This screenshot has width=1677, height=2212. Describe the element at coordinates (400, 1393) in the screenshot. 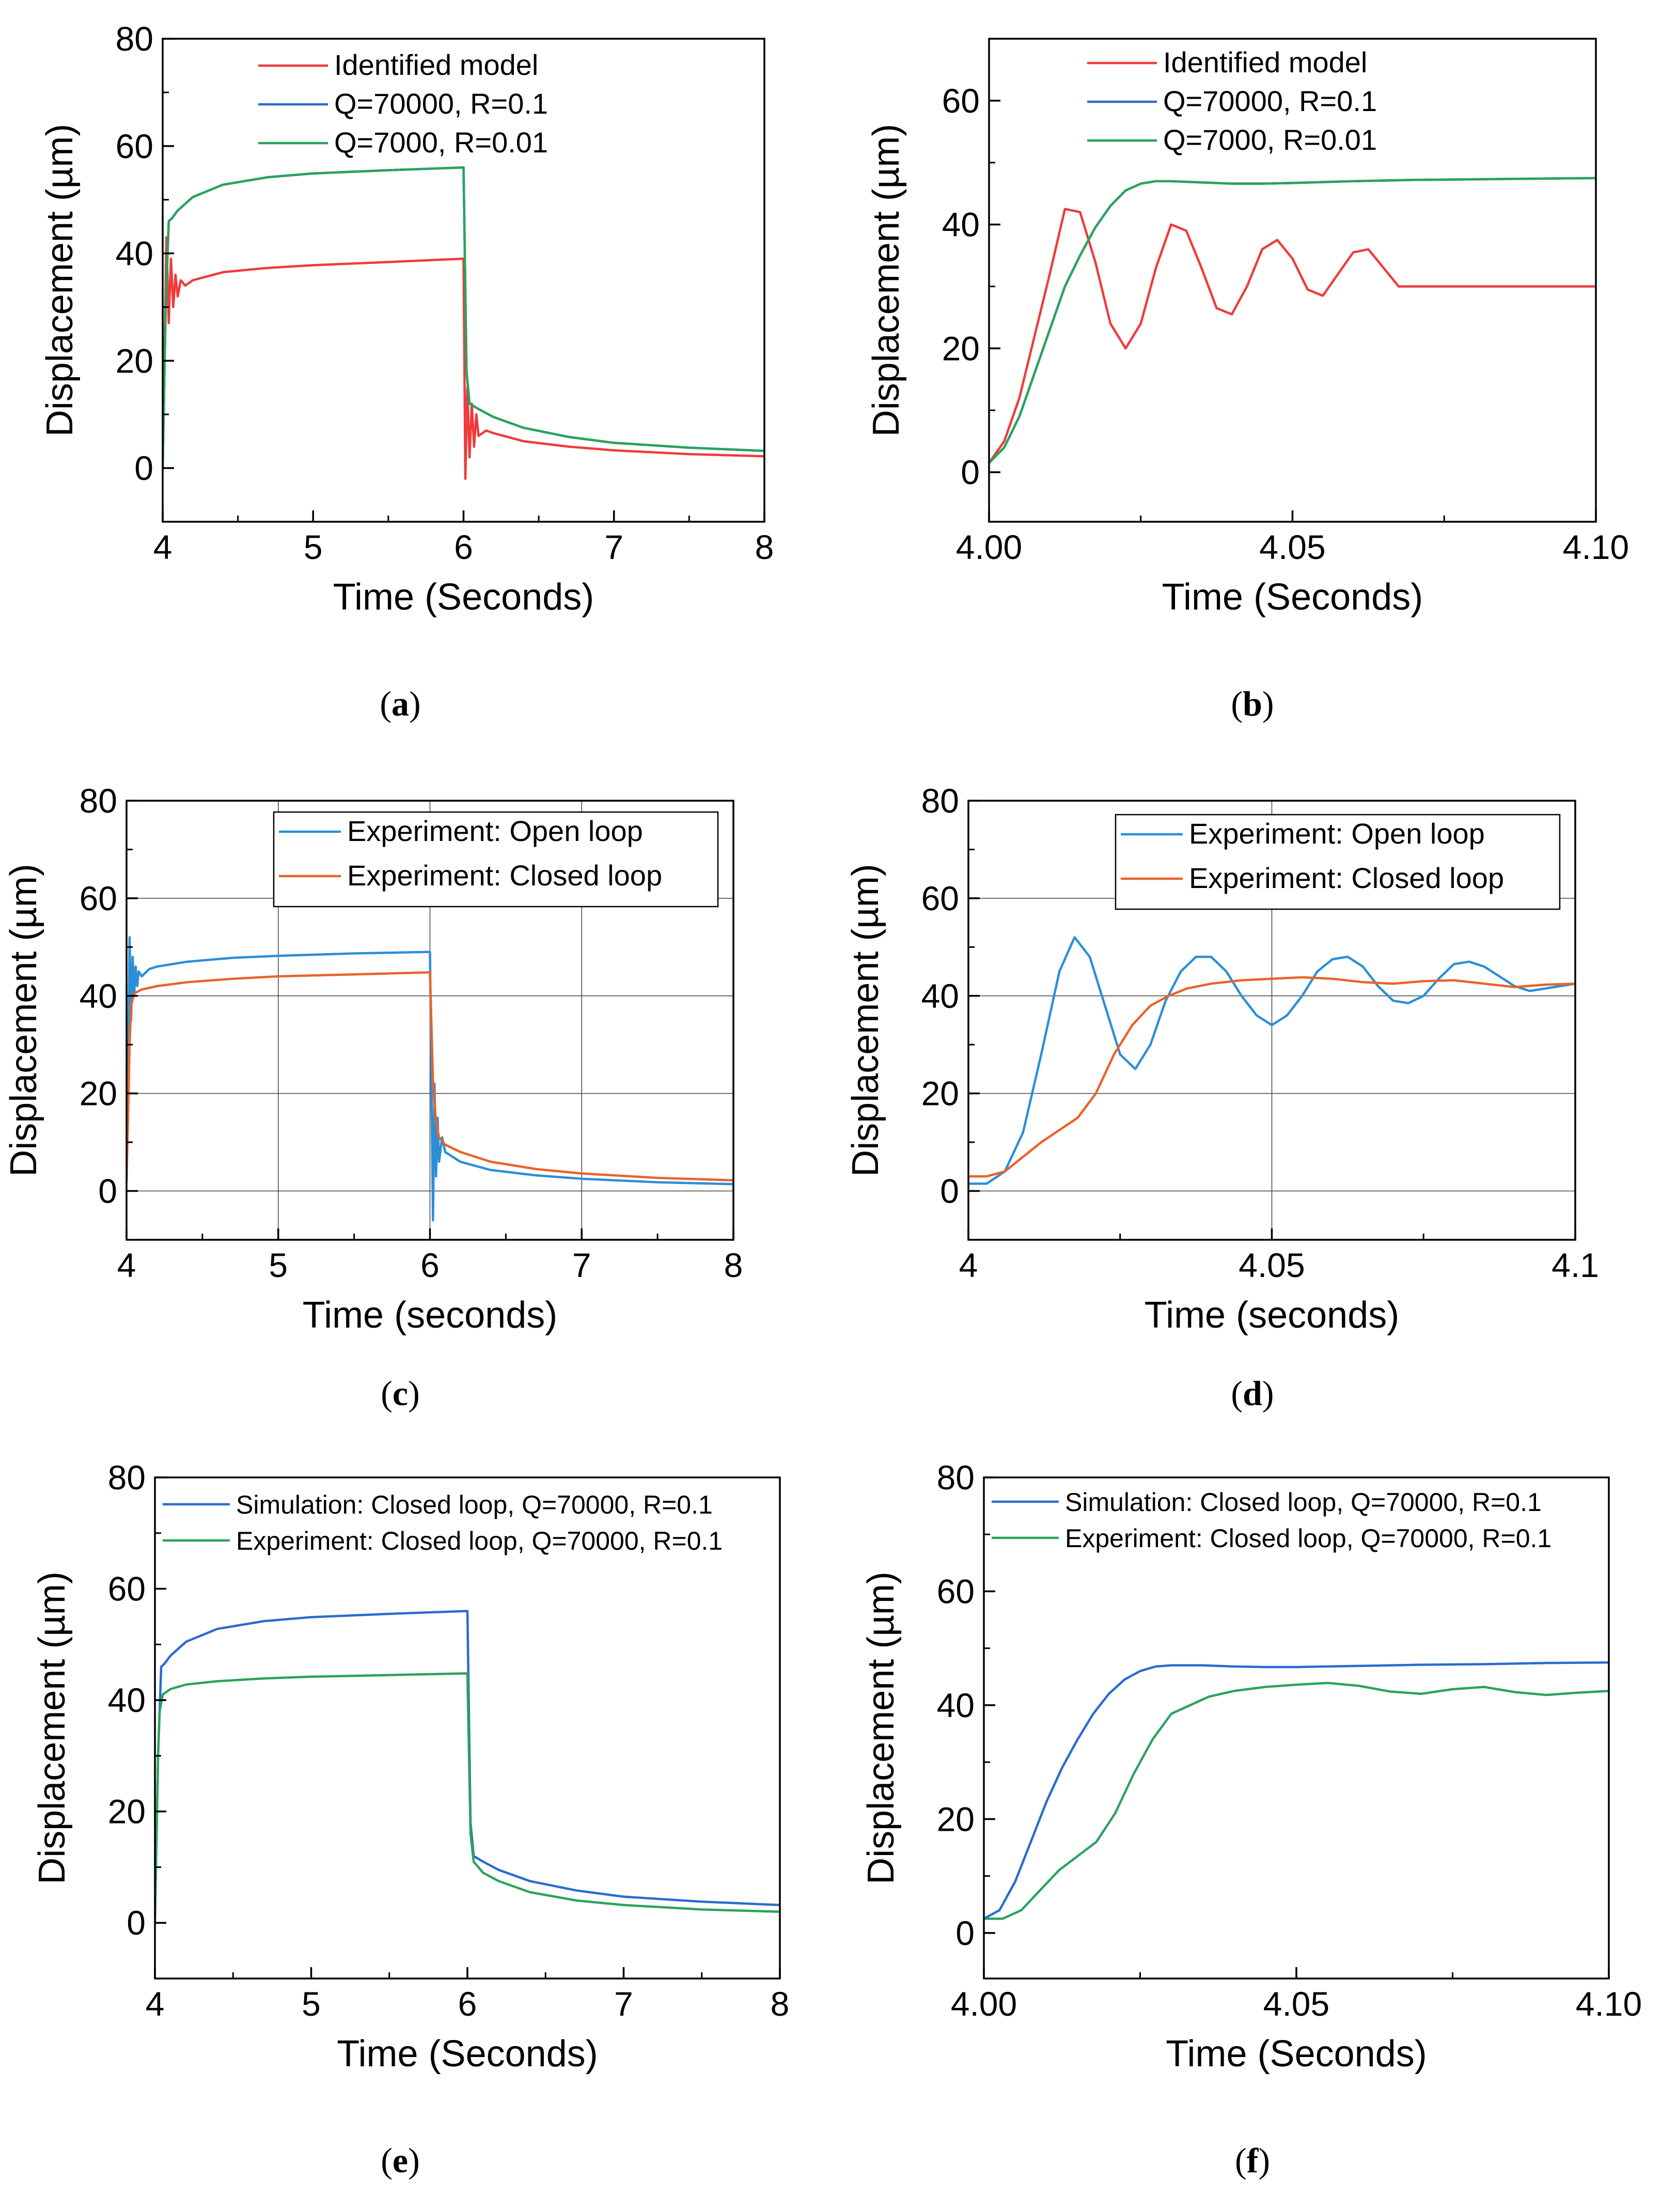

I see `panel-caption: (c)` at that location.